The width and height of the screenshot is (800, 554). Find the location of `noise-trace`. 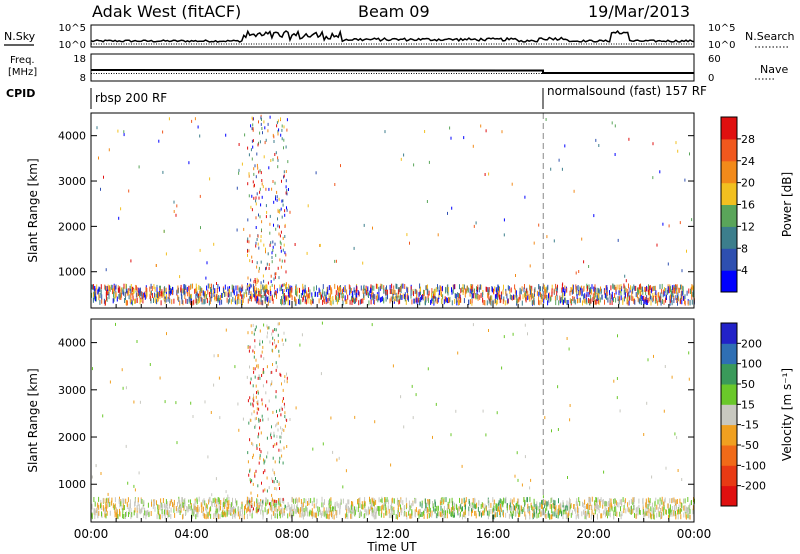

noise-trace is located at coordinates (392, 37).